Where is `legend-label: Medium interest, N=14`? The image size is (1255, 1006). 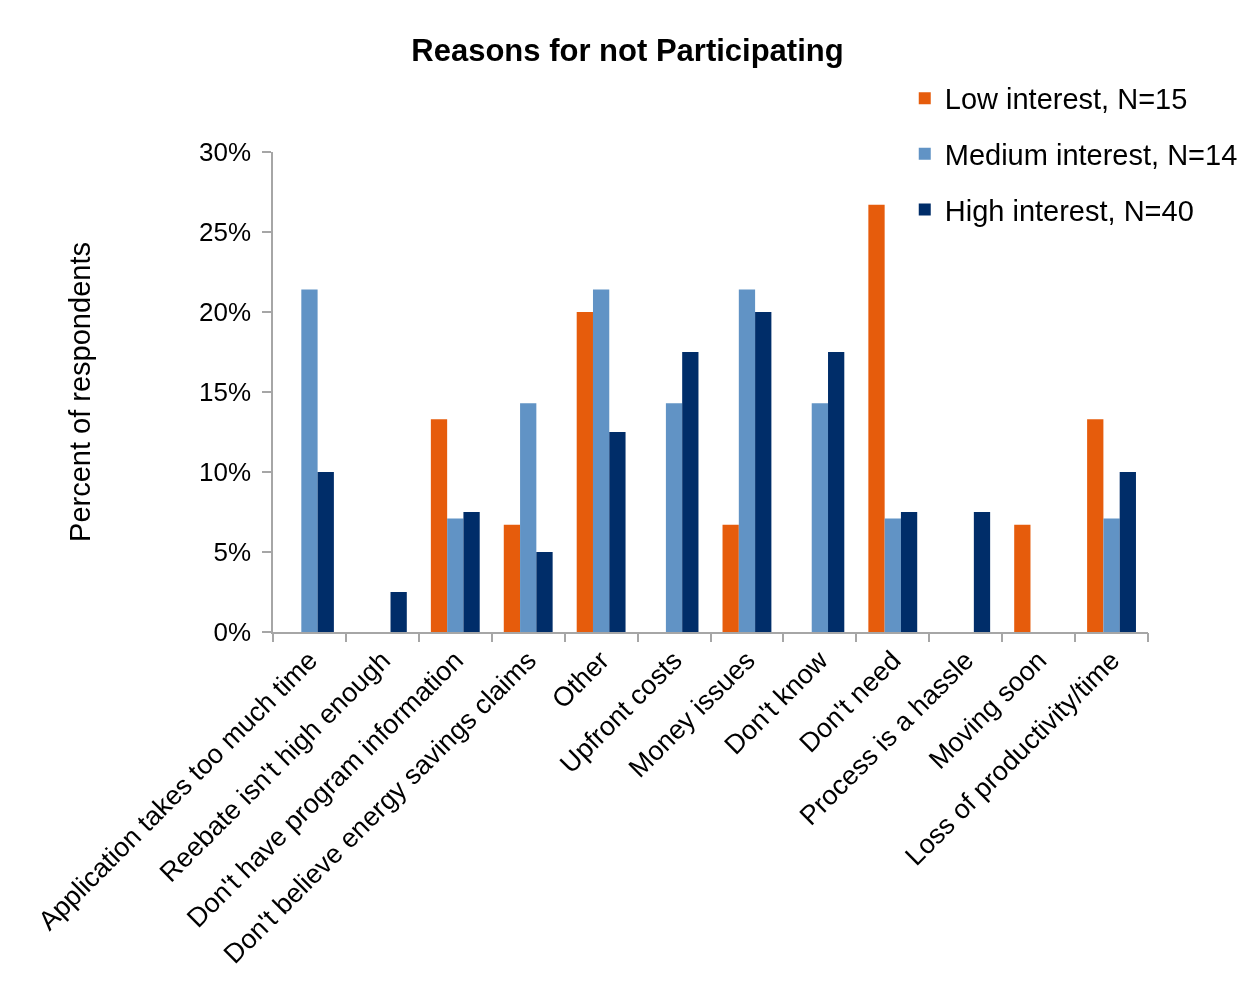
legend-label: Medium interest, N=14 is located at coordinates (1091, 155).